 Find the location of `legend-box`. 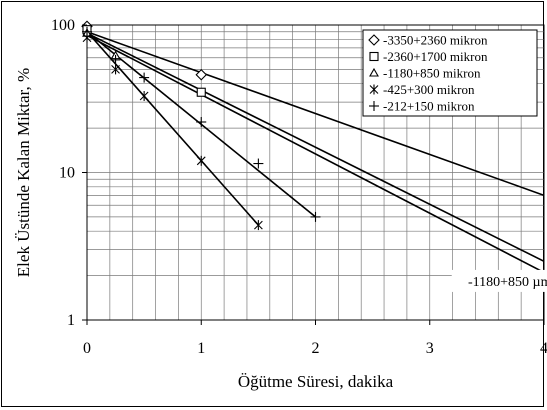

legend-box is located at coordinates (450, 73).